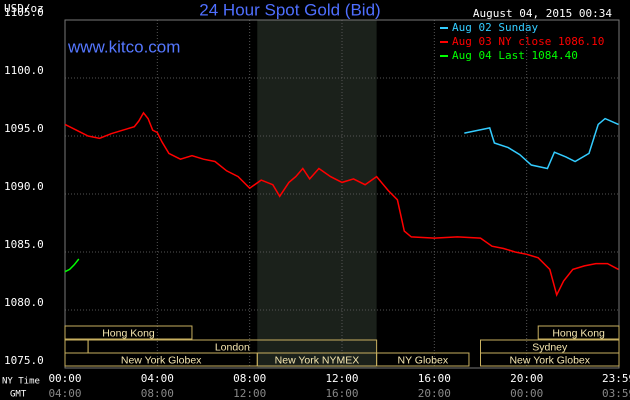 This screenshot has width=630, height=400. I want to click on x-row-label: NY Time, so click(21, 382).